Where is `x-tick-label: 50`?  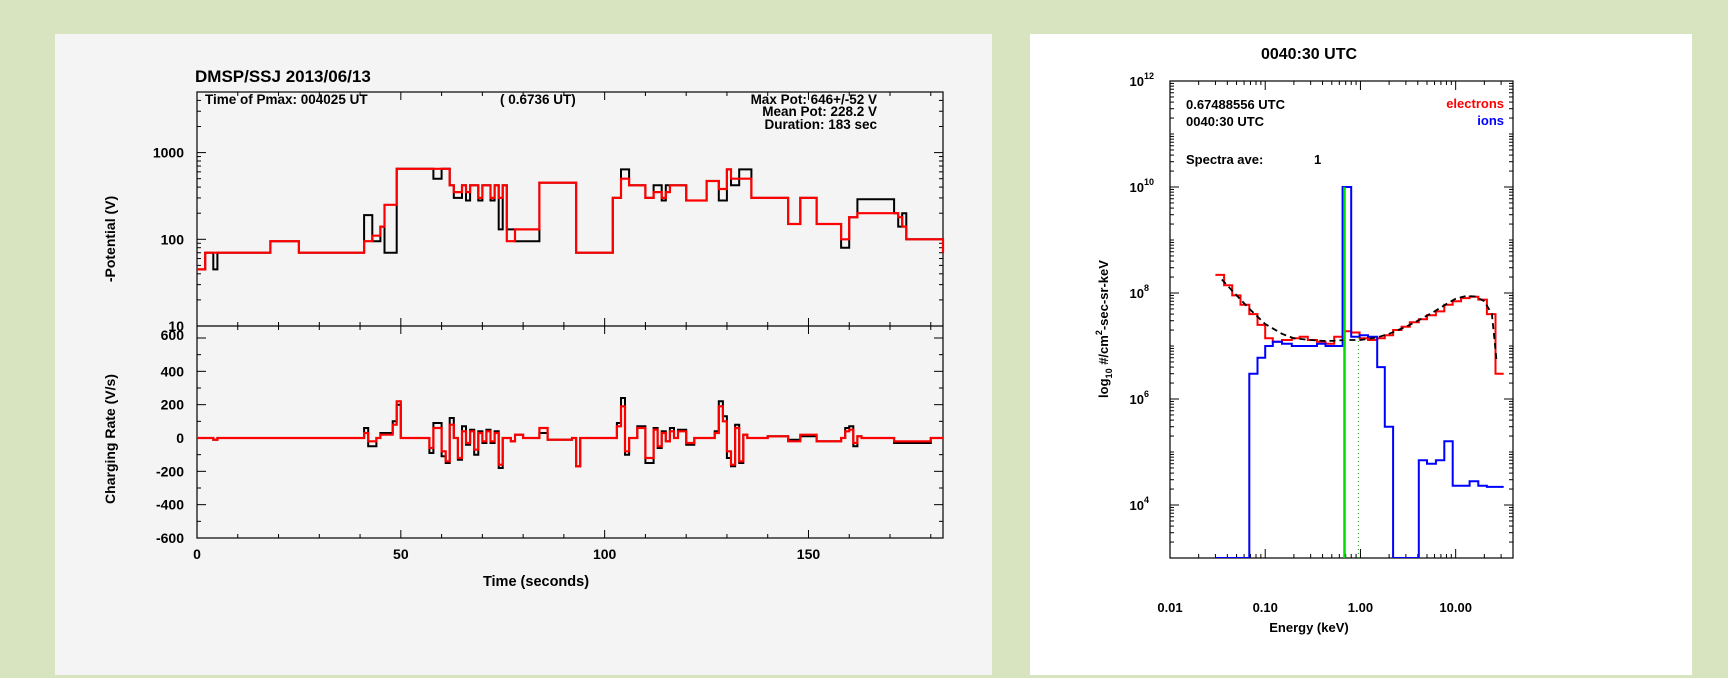
x-tick-label: 50 is located at coordinates (401, 554).